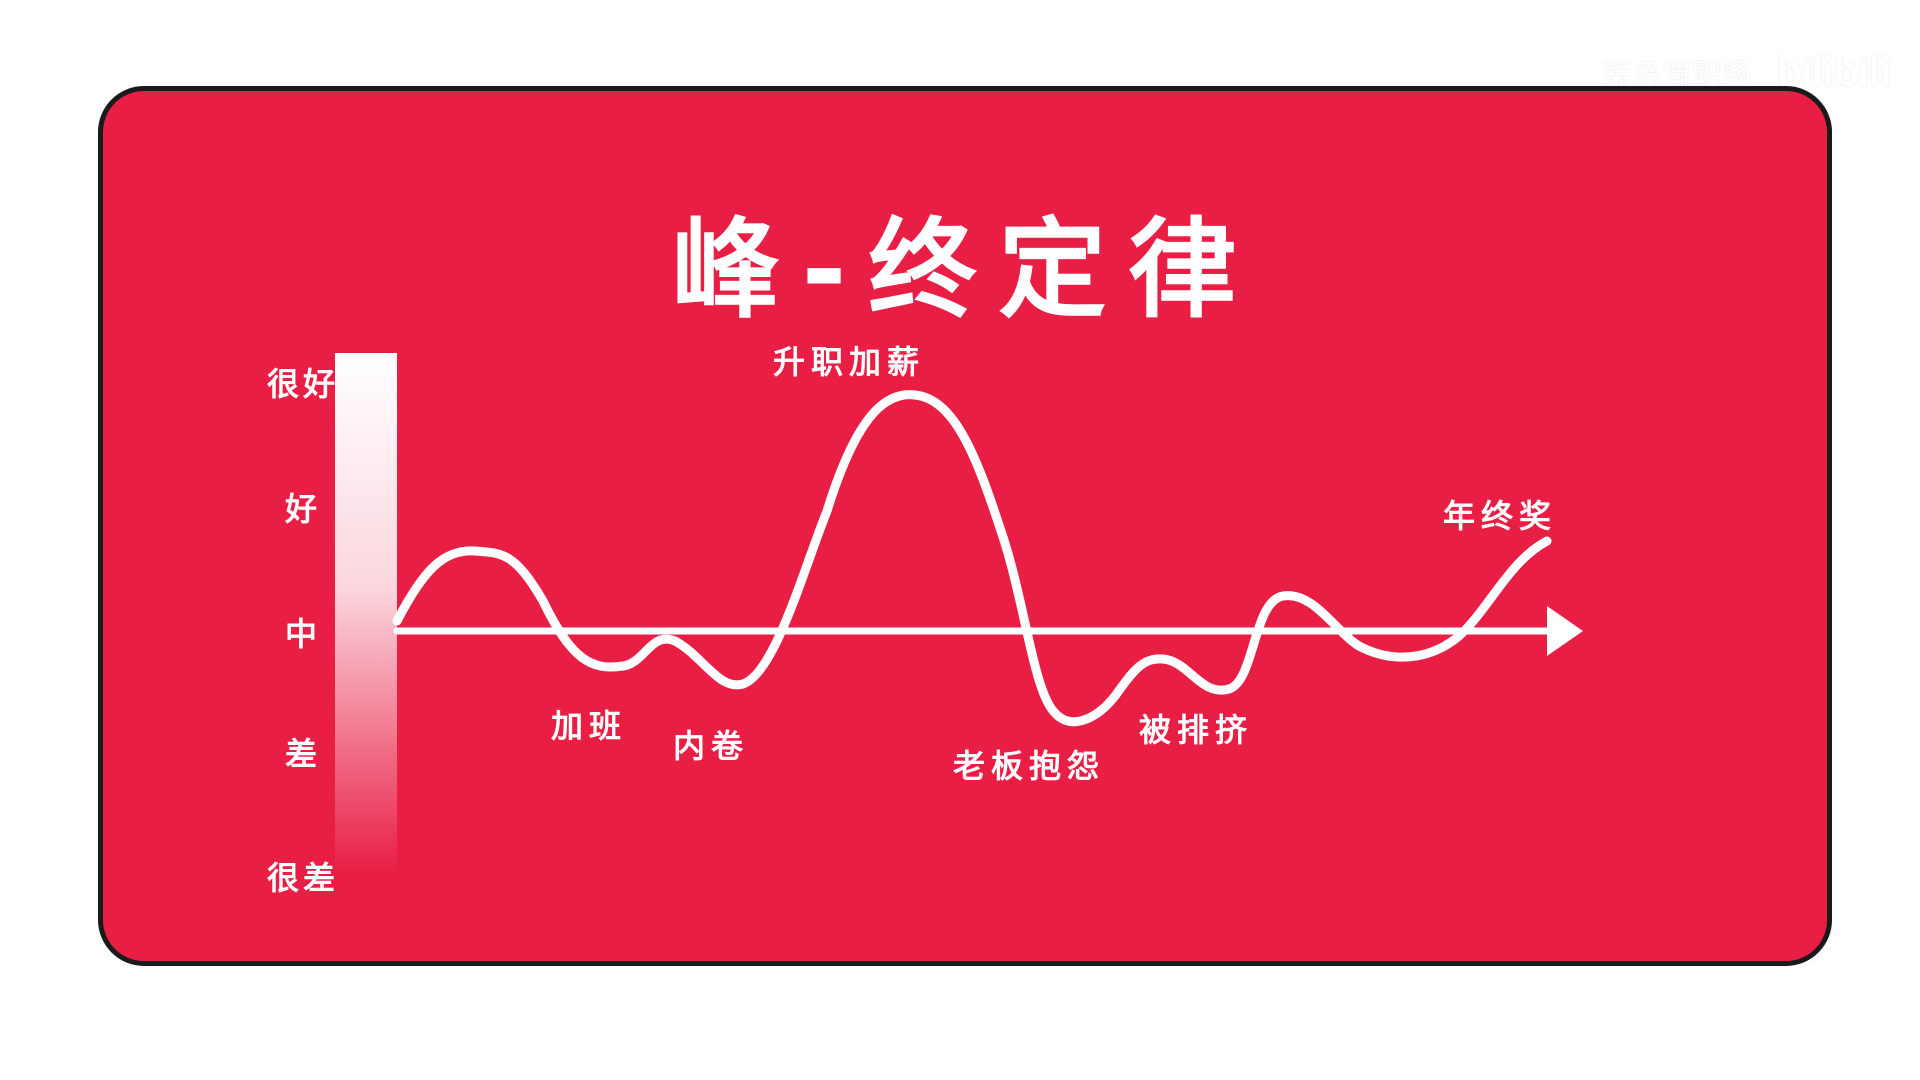  What do you see at coordinates (589, 726) in the screenshot?
I see `annotation-overtime: 加班` at bounding box center [589, 726].